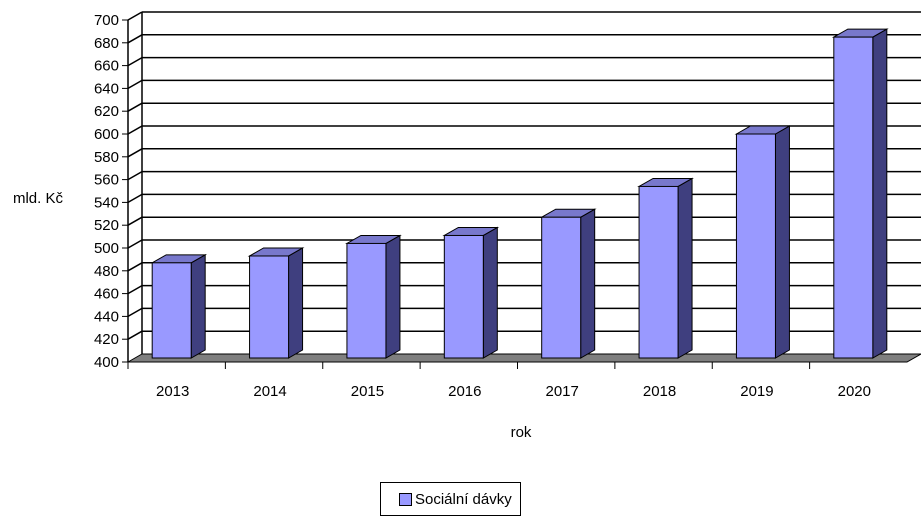  I want to click on x-tick-label: 2019, so click(756, 391).